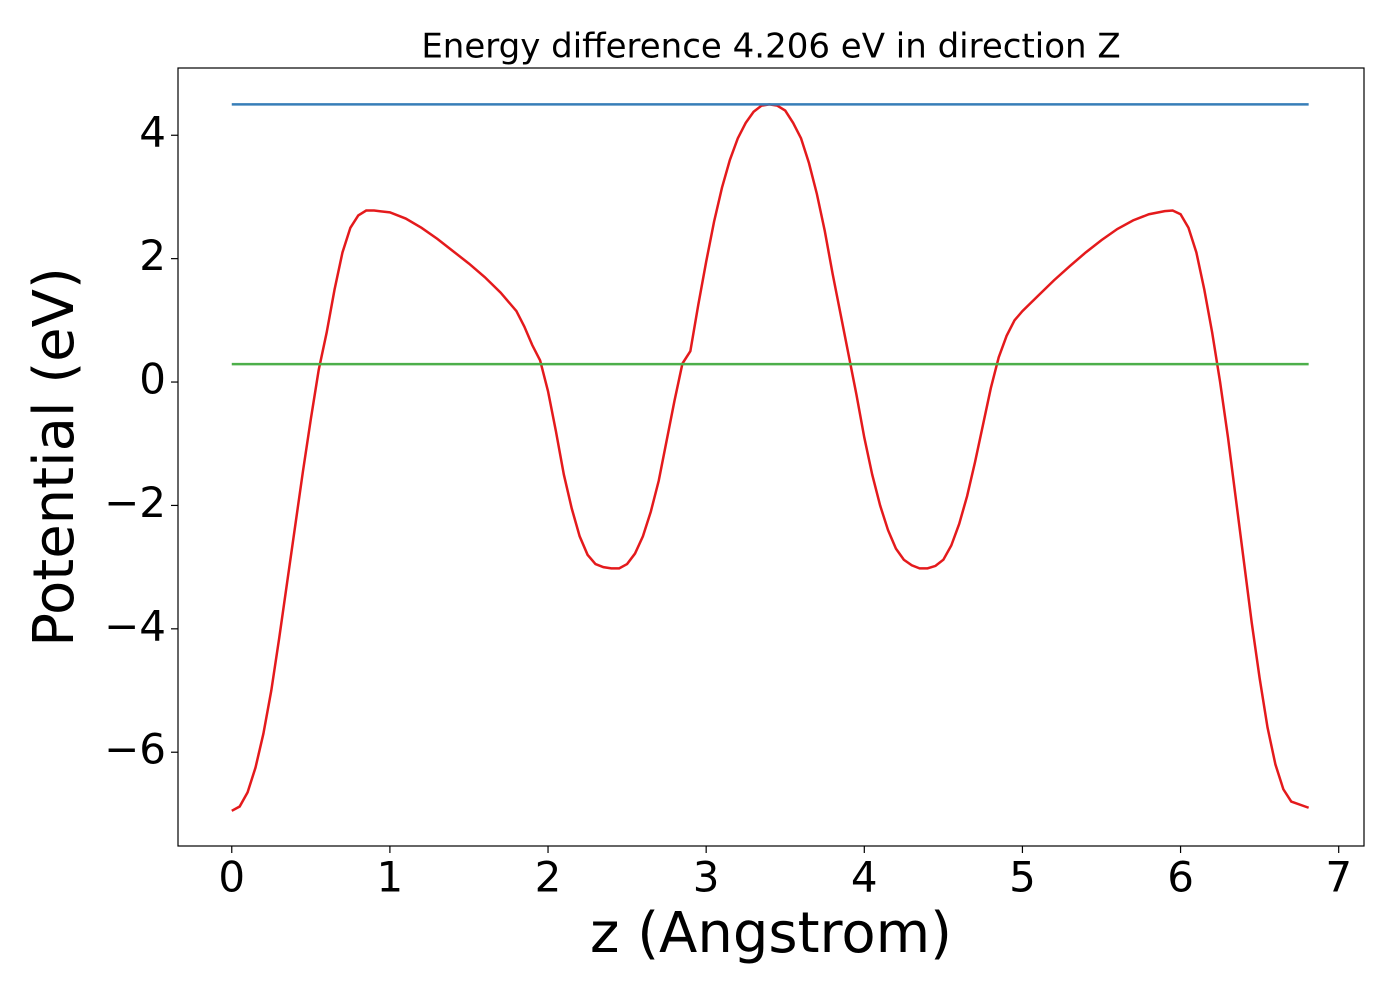 The height and width of the screenshot is (1000, 1400). I want to click on x-tick-label: 2, so click(548, 877).